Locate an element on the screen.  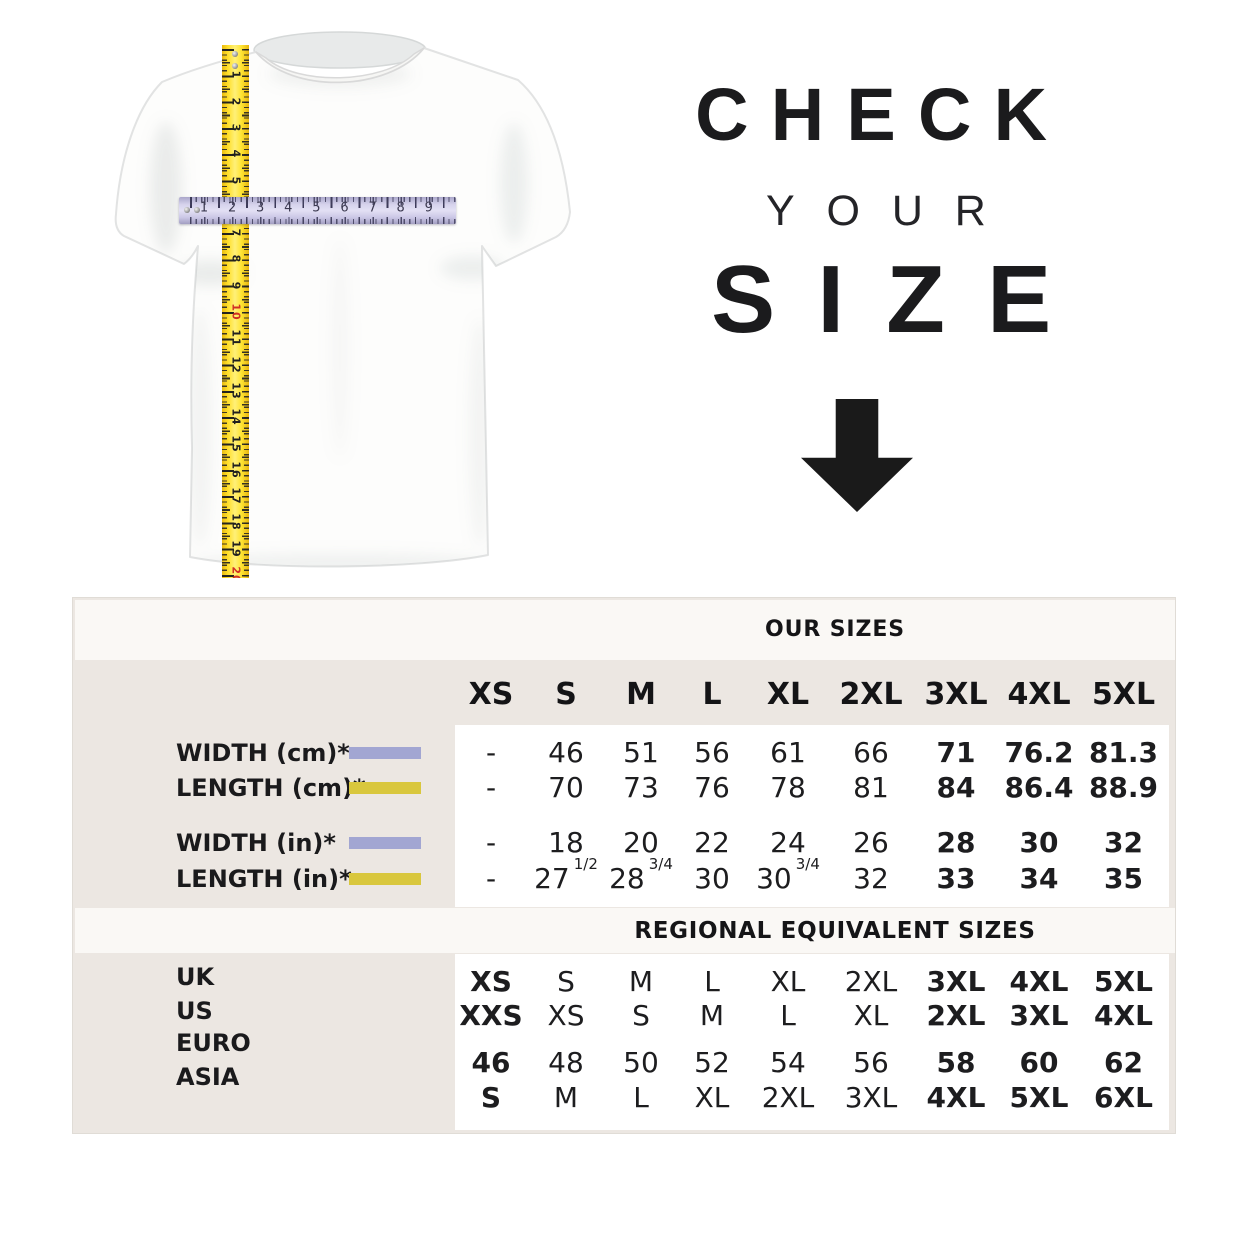
size-header-cell: XL is located at coordinates (788, 694).